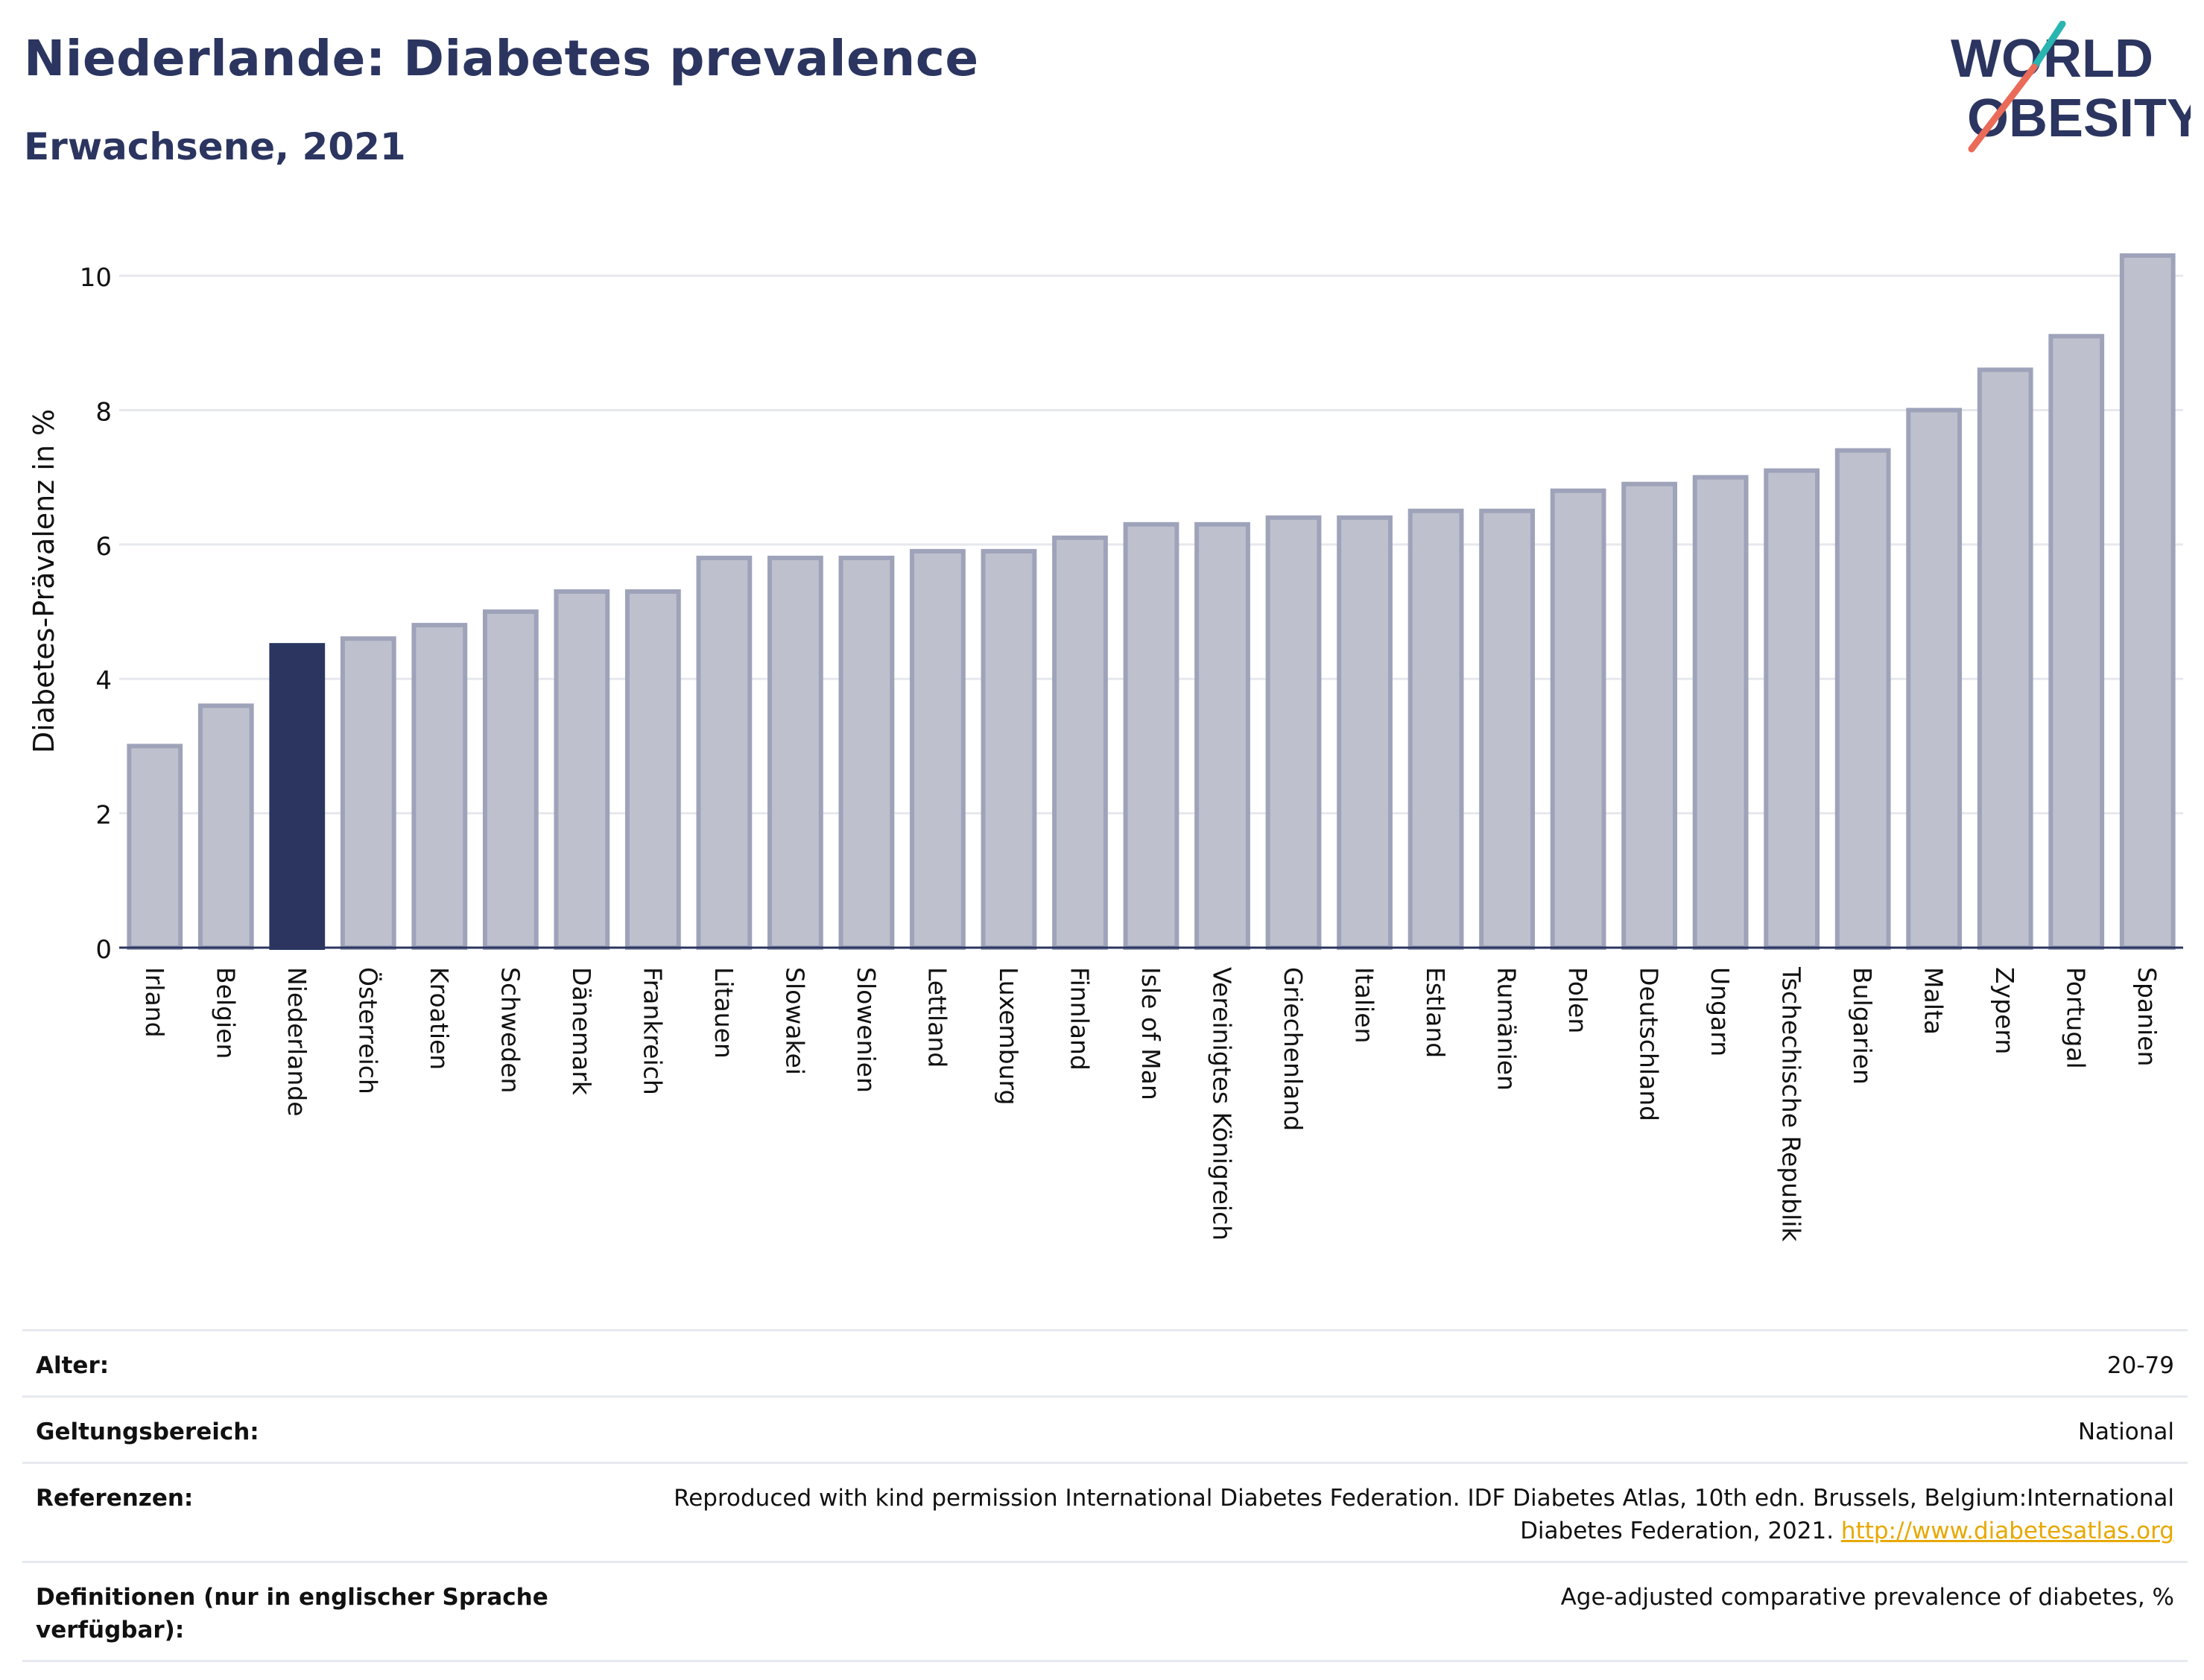  I want to click on y-axis-label: Diabetes-Prävalenz in %, so click(44, 581).